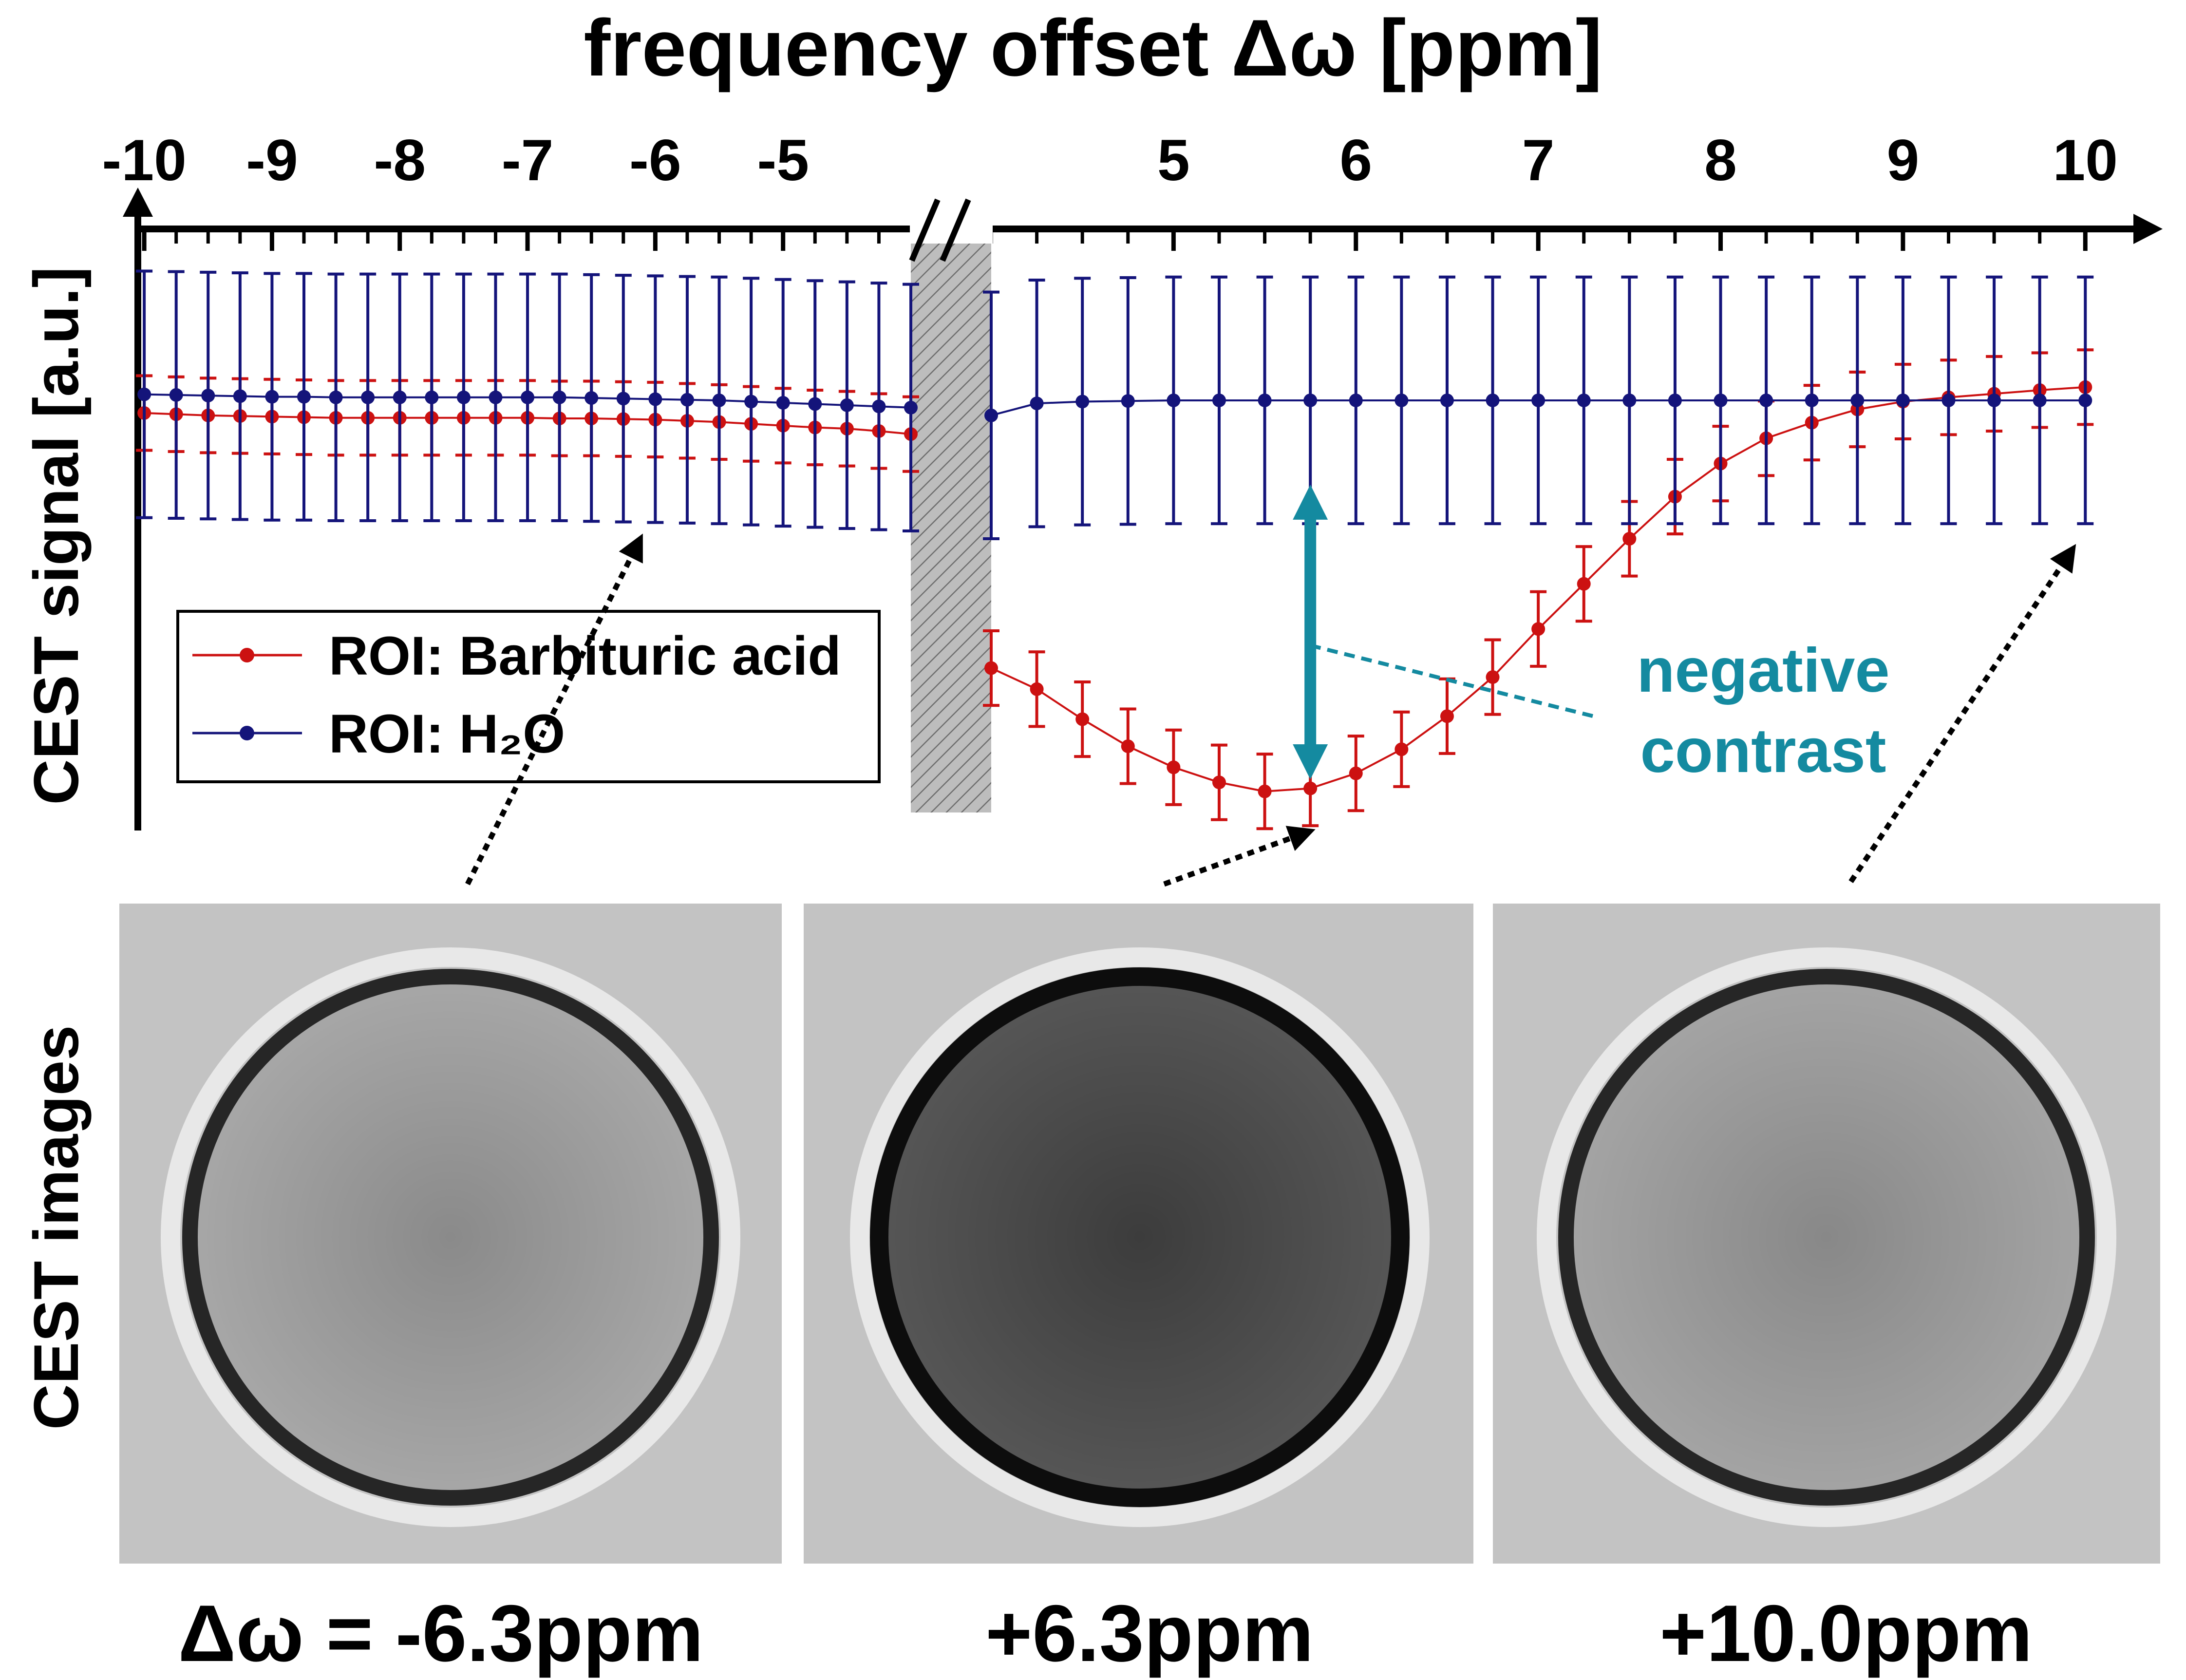 The width and height of the screenshot is (2186, 1680). Describe the element at coordinates (56, 536) in the screenshot. I see `y-axis-label: CEST signal [a.u.]` at that location.